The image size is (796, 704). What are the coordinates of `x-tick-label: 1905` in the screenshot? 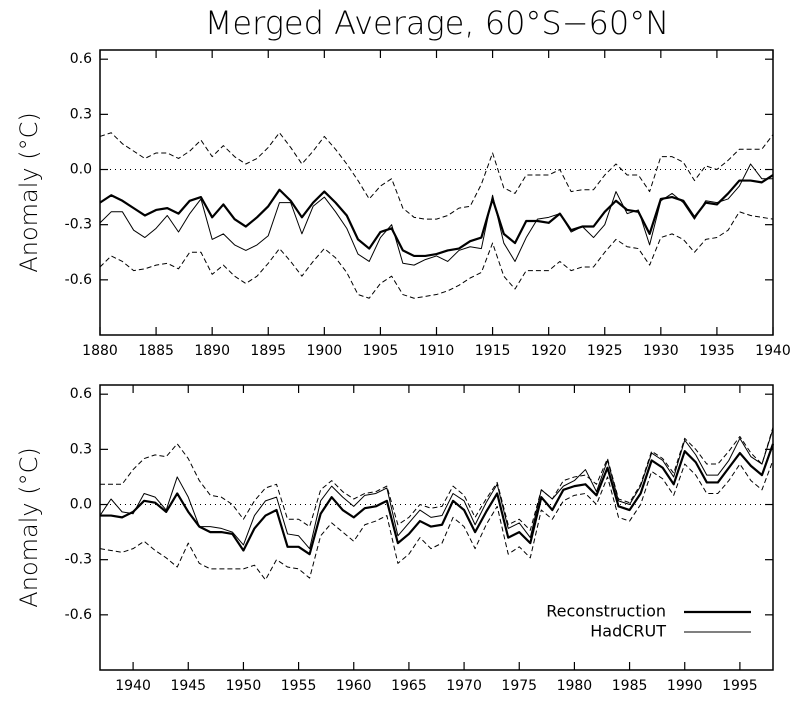 It's located at (381, 351).